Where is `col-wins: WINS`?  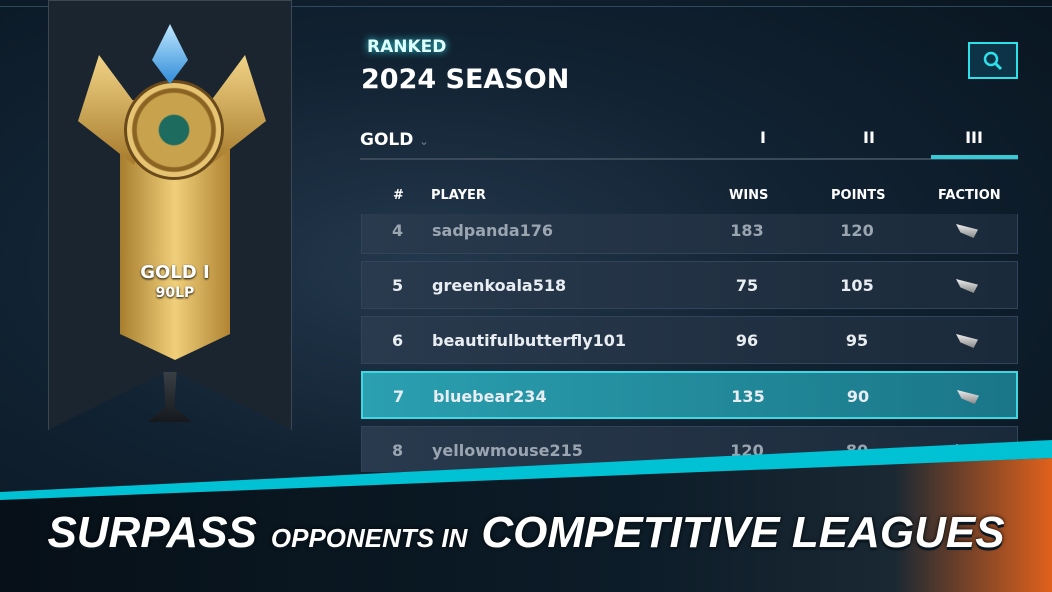
col-wins: WINS is located at coordinates (749, 195).